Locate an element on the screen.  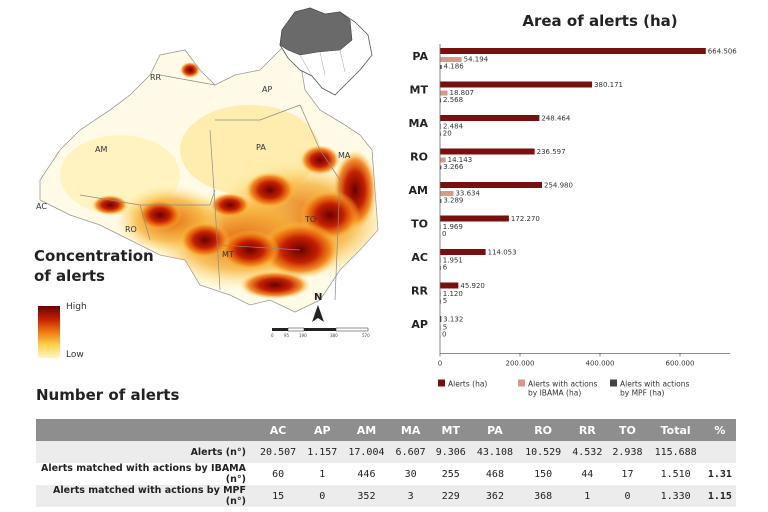
table-cell: 17.004 is located at coordinates (366, 452).